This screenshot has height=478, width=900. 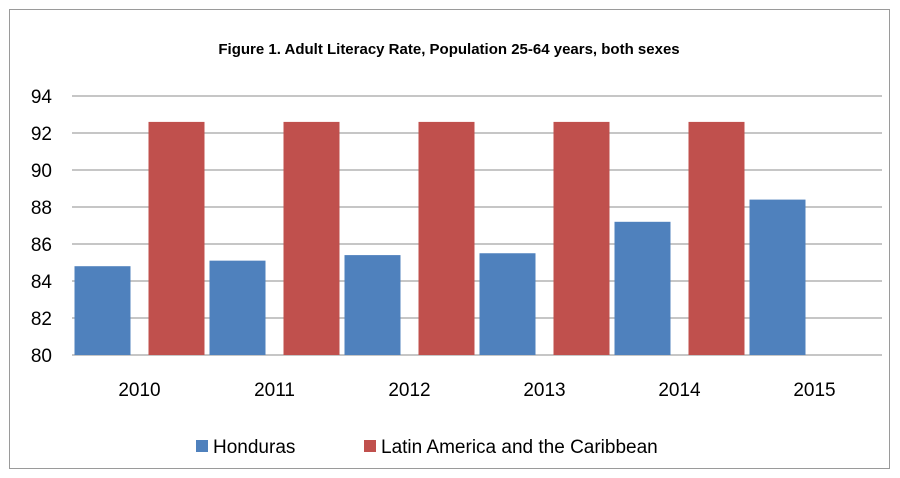 What do you see at coordinates (41, 356) in the screenshot?
I see `y-tick-label: 80` at bounding box center [41, 356].